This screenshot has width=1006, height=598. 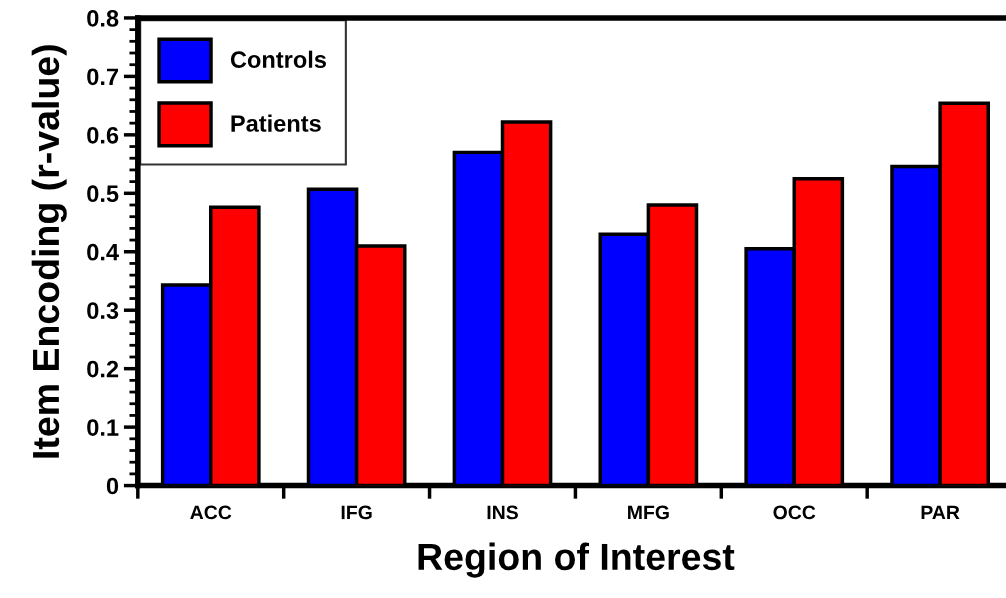 What do you see at coordinates (103, 427) in the screenshot?
I see `y-tick-label: 0.1` at bounding box center [103, 427].